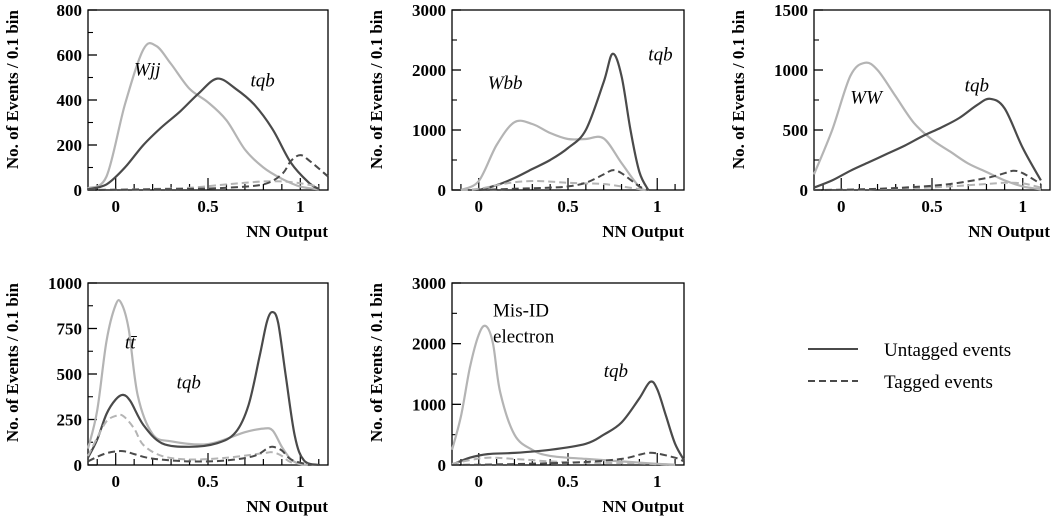 The width and height of the screenshot is (1060, 529). What do you see at coordinates (524, 336) in the screenshot?
I see `annotation-label: electron` at bounding box center [524, 336].